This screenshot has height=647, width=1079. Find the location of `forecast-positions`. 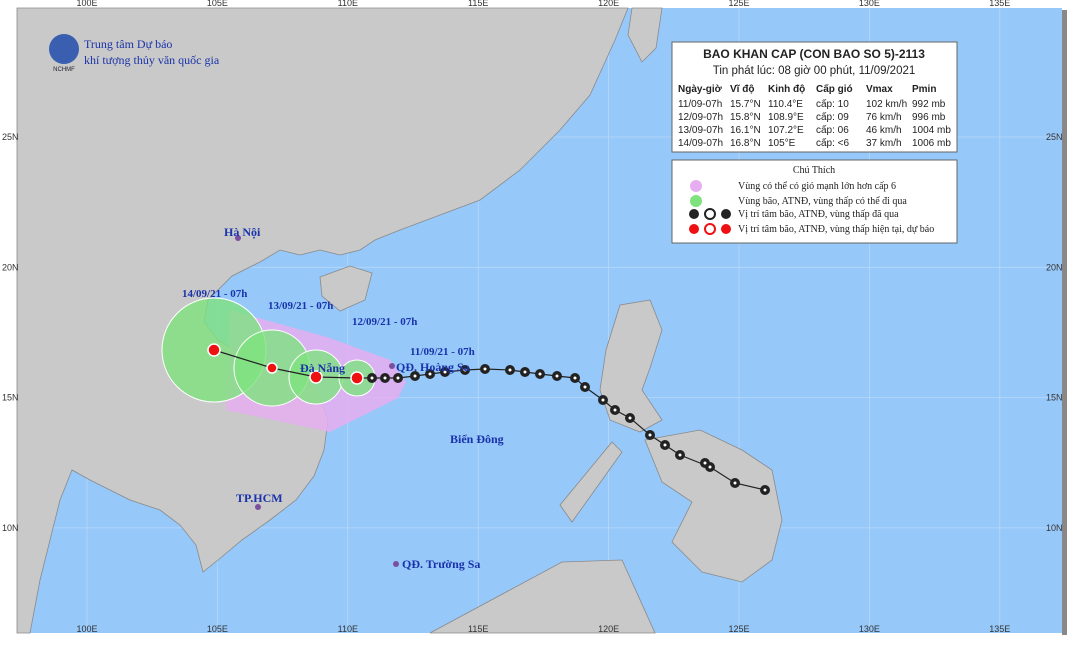

forecast-positions is located at coordinates (285, 364).